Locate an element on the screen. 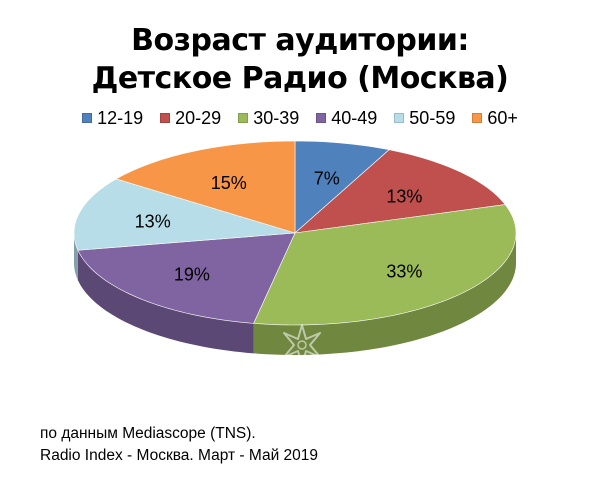  star-logo-icon is located at coordinates (302, 345).